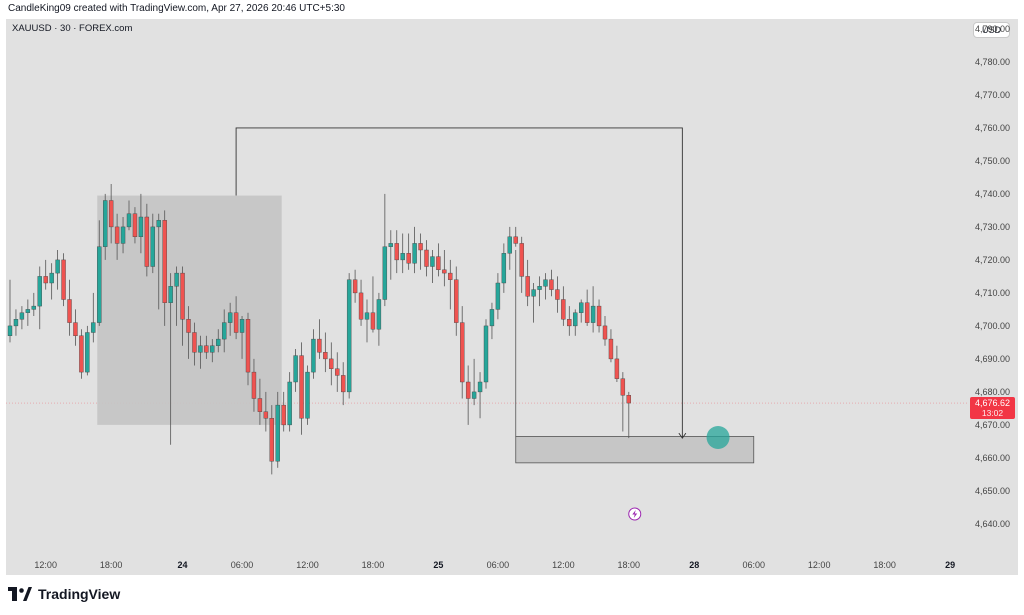 This screenshot has width=1024, height=615. I want to click on price-tick-label: 4,720.00, so click(993, 259).